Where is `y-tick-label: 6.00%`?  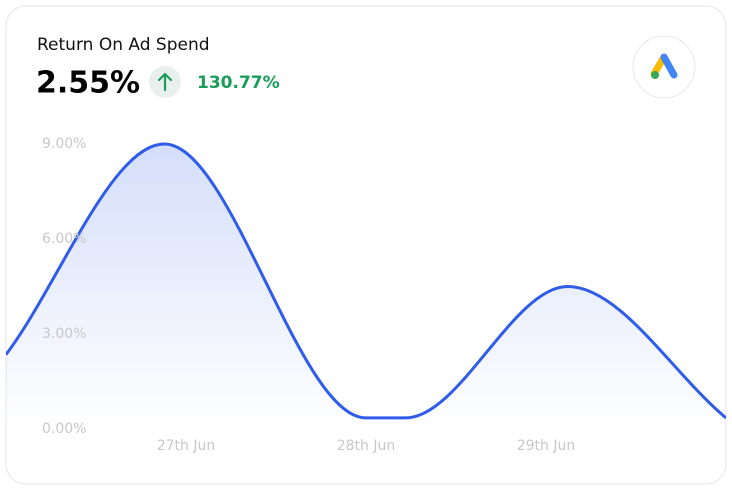 y-tick-label: 6.00% is located at coordinates (64, 239).